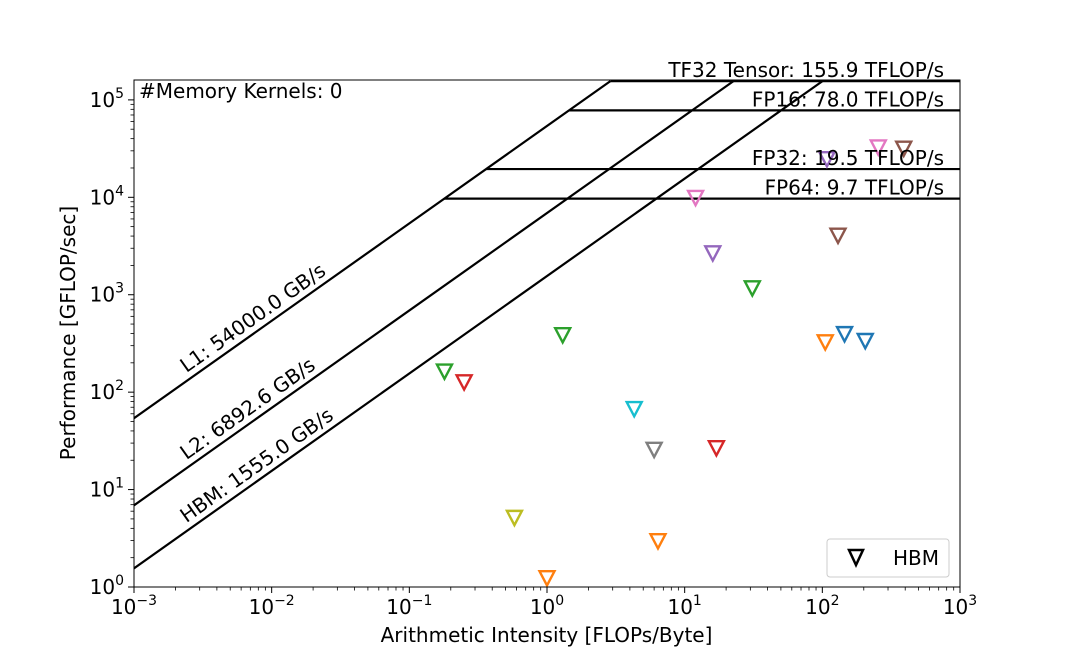 Image resolution: width=1067 pixels, height=660 pixels. I want to click on y-tick-label: 10¹, so click(107, 489).